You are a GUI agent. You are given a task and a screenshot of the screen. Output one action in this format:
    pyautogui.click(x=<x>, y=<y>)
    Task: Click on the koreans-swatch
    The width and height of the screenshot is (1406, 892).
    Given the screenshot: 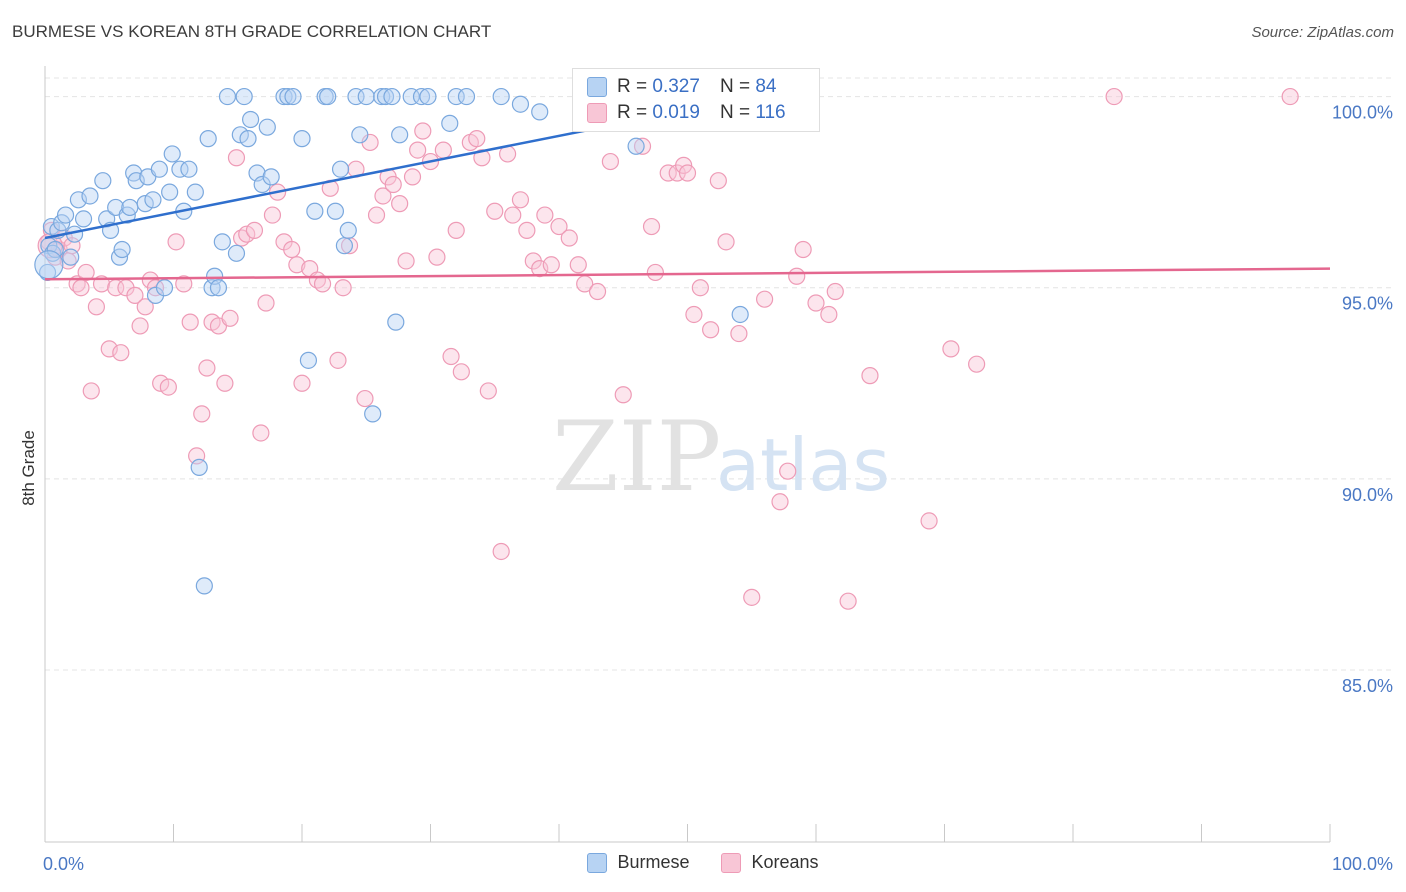 What is the action you would take?
    pyautogui.click(x=597, y=113)
    